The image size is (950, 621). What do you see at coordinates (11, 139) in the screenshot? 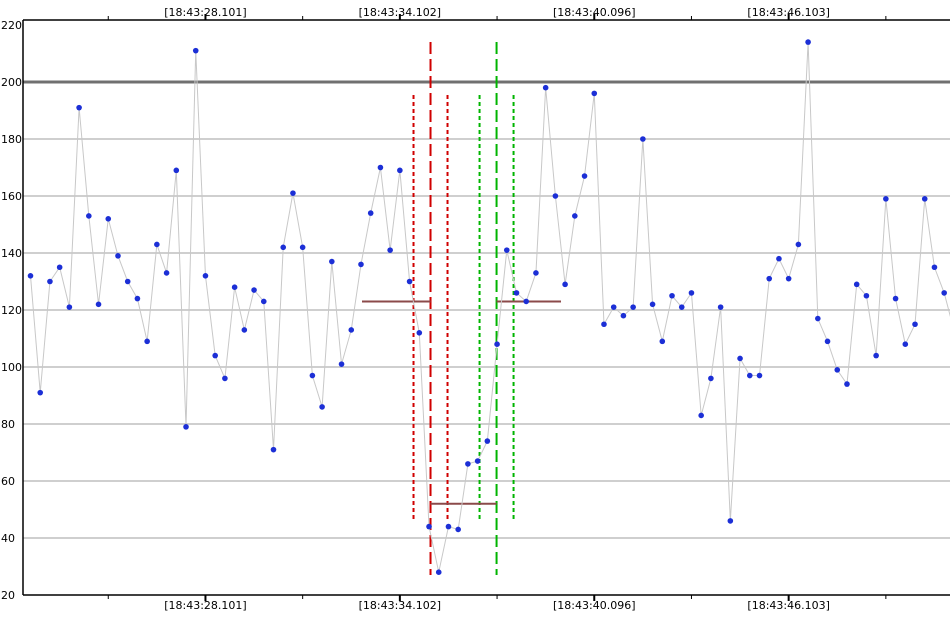
I see `y-tick-label: 180` at bounding box center [11, 139].